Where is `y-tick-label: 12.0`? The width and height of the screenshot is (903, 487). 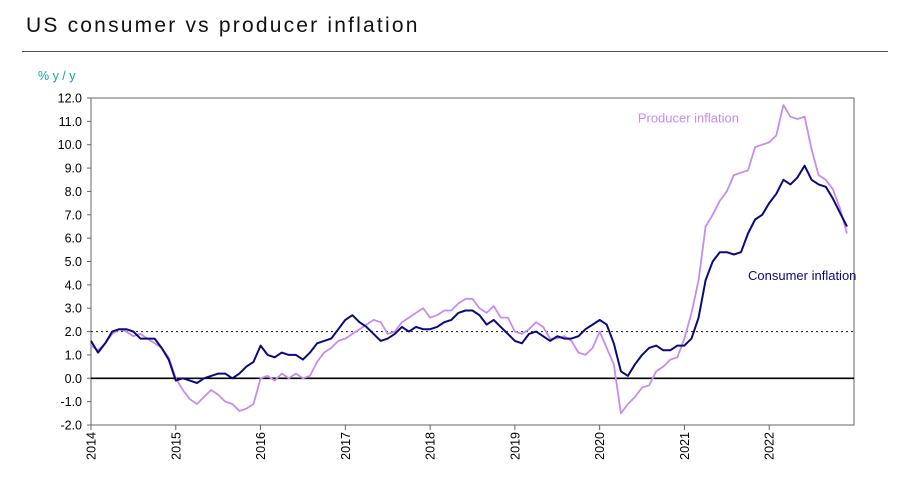 y-tick-label: 12.0 is located at coordinates (70, 99).